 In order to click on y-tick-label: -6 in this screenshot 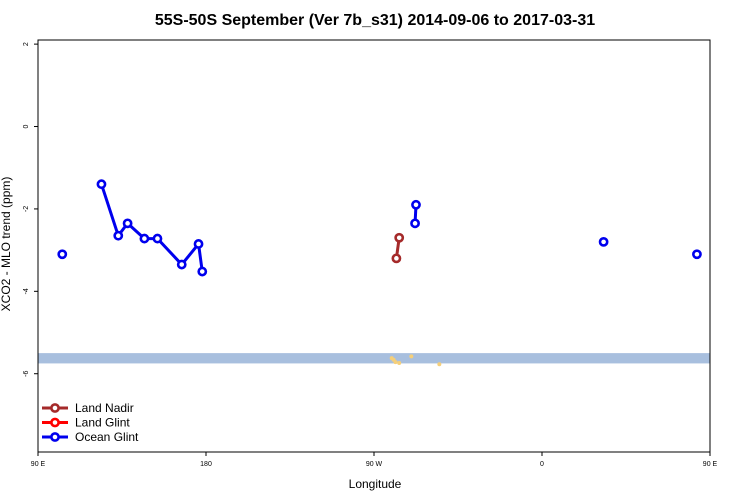, I will do `click(26, 374)`.